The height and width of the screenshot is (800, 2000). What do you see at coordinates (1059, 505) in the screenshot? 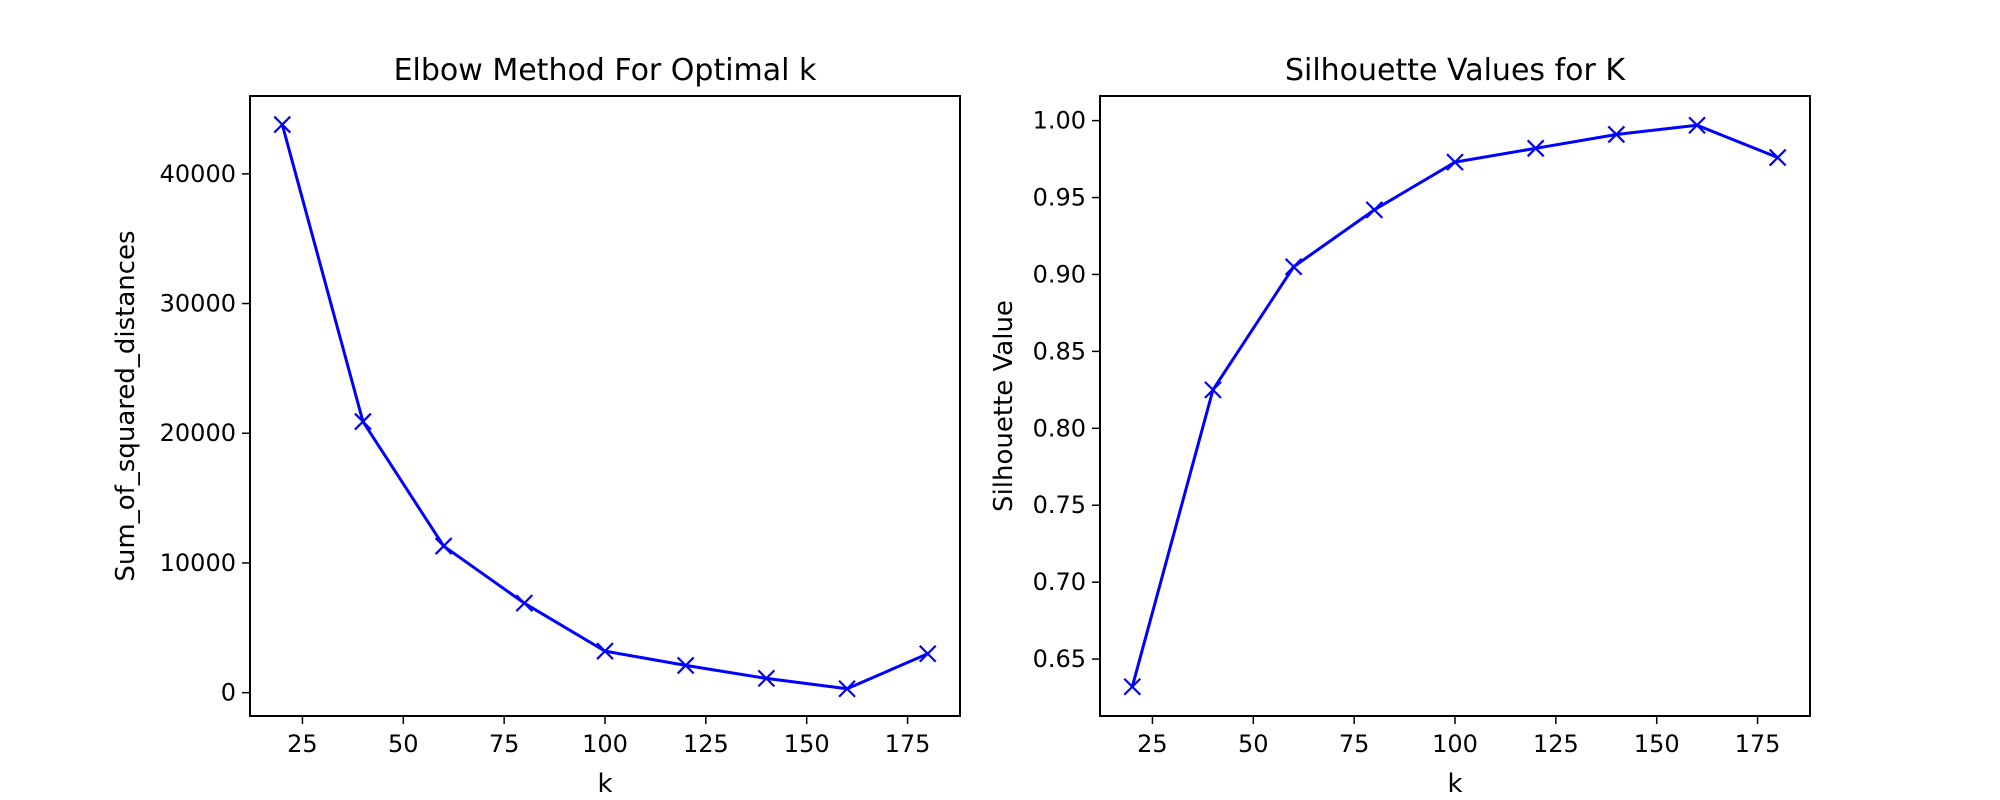
I see `y-tick-label: 0.75` at bounding box center [1059, 505].